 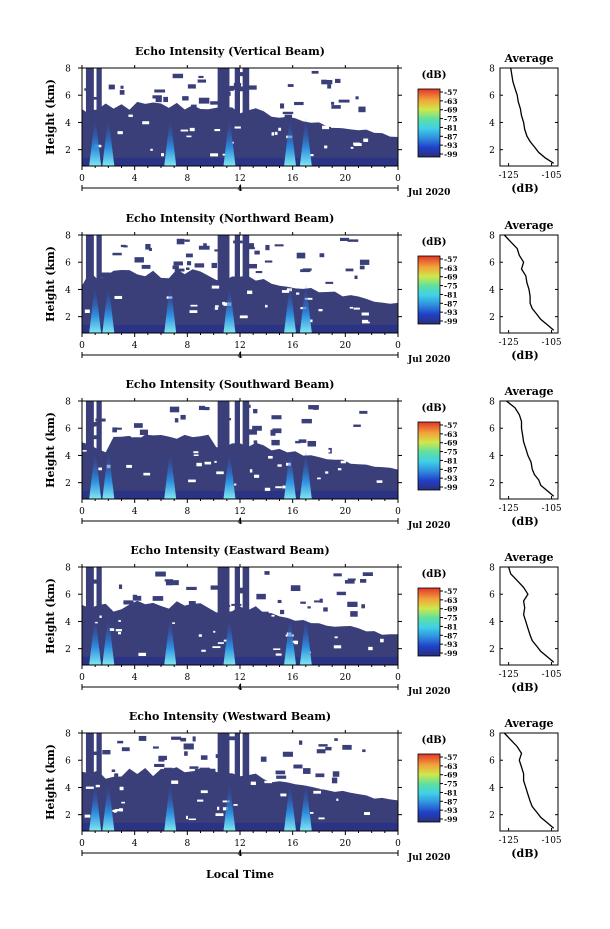 What do you see at coordinates (68, 124) in the screenshot?
I see `y-tick-label: 4` at bounding box center [68, 124].